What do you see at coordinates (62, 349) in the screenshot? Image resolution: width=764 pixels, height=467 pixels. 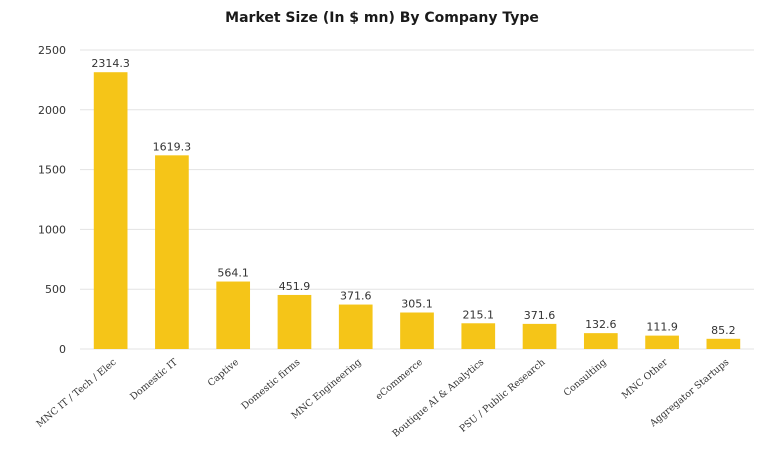 I see `y-tick-label: 0` at bounding box center [62, 349].